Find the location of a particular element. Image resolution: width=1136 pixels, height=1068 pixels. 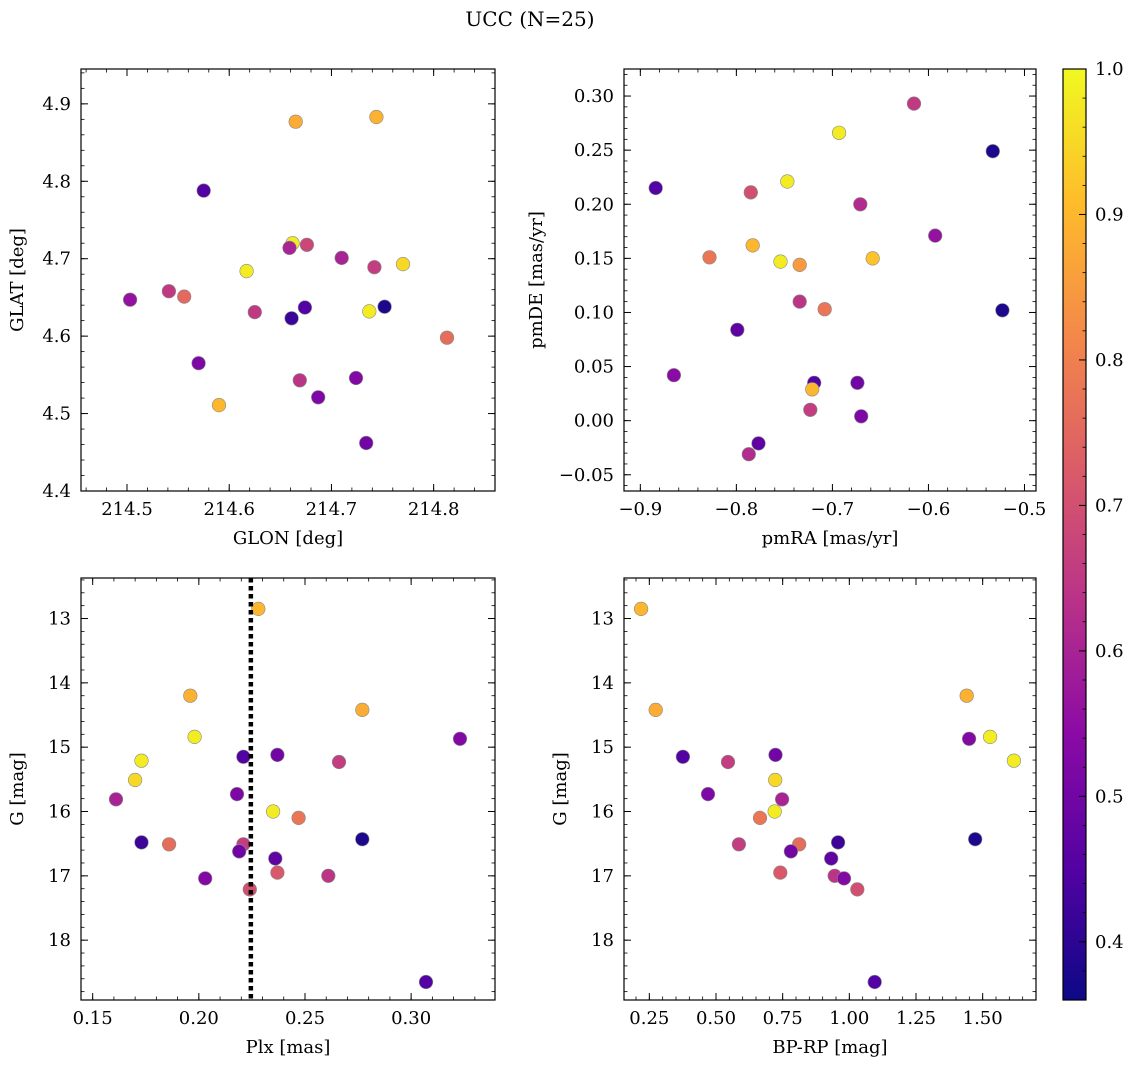

colorbar-tick-label: 0.4 is located at coordinates (1109, 942).